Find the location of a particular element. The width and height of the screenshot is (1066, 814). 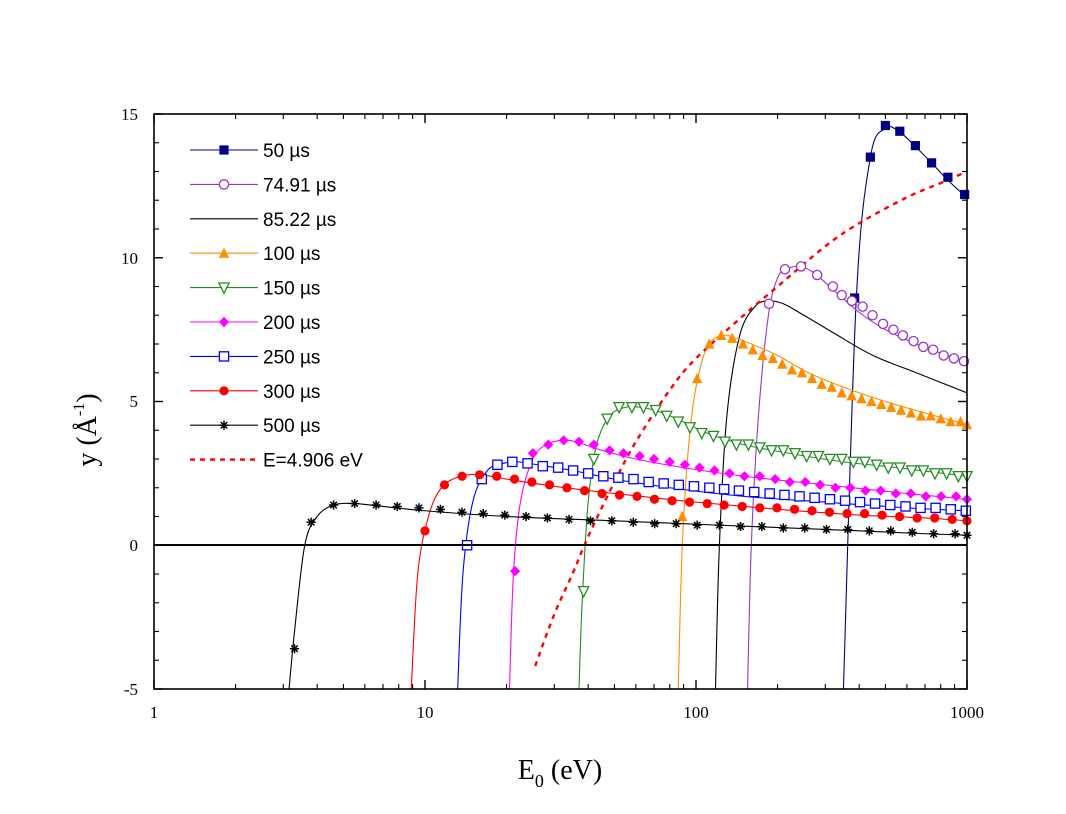

x-tick-label: 1 is located at coordinates (154, 712).